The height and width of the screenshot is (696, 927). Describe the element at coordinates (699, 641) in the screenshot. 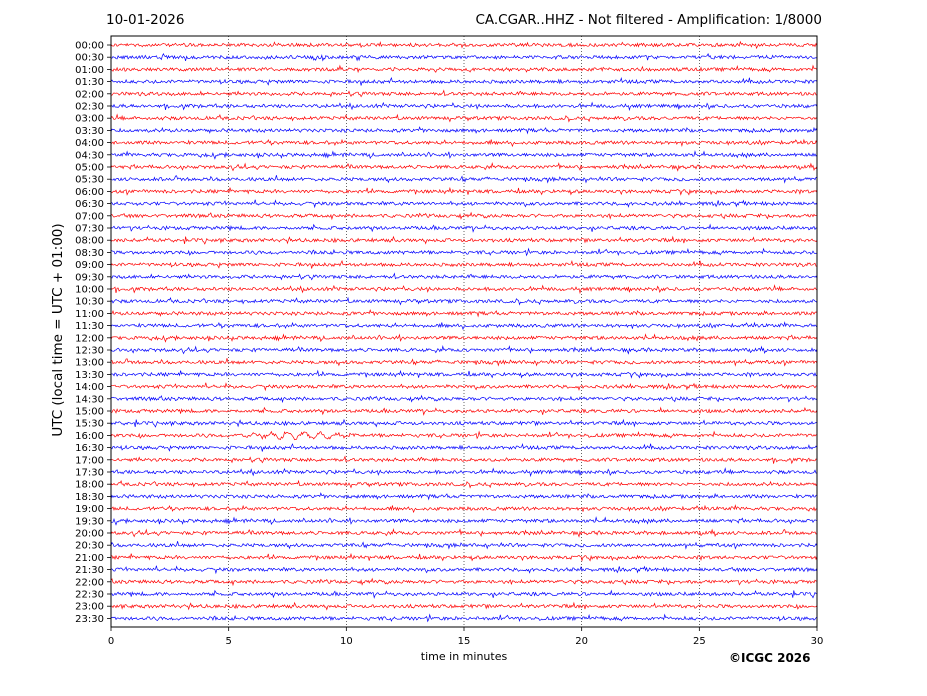

I see `x-tick-label: 25` at that location.